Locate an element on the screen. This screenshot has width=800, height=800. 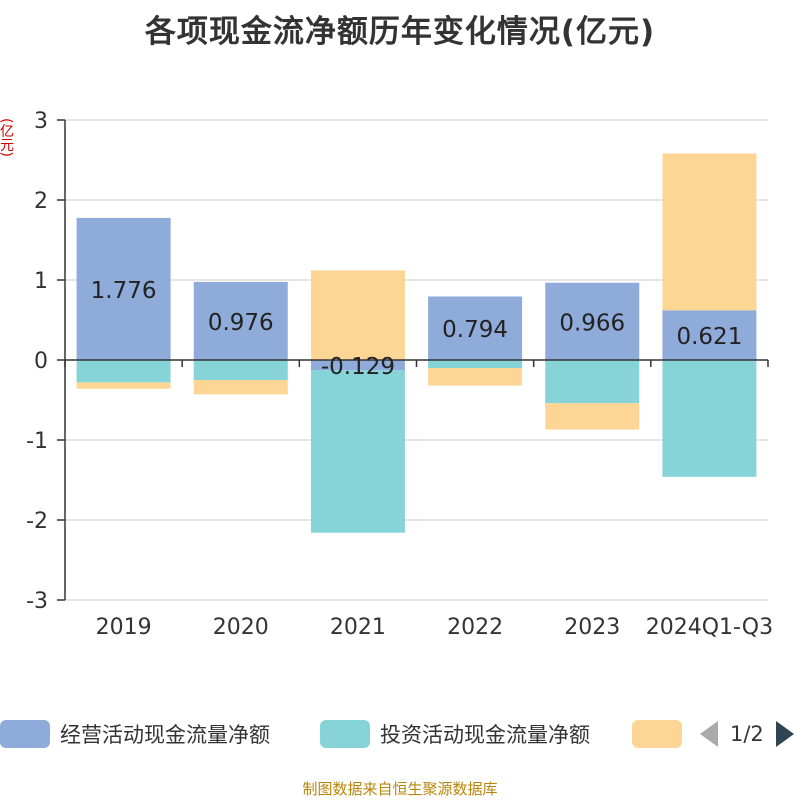
legend-label-investing: 投资活动现金流量净额 is located at coordinates (485, 735).